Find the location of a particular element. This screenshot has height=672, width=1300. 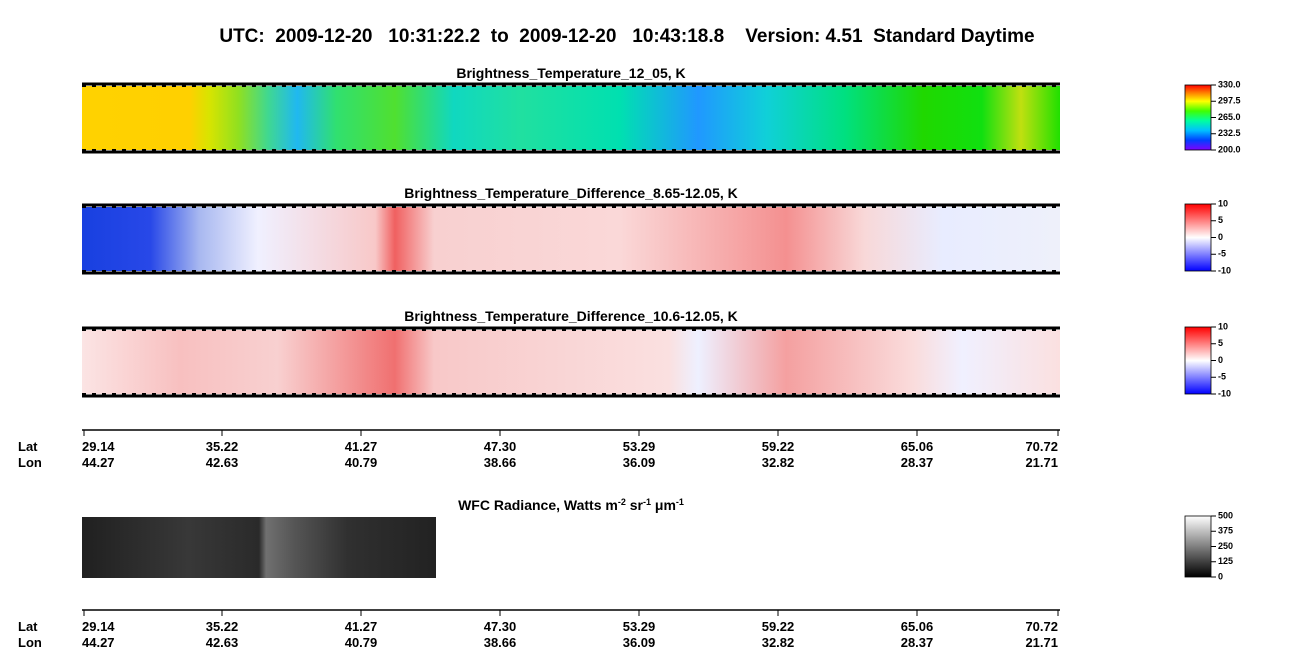

title-part: -2 is located at coordinates (622, 502).